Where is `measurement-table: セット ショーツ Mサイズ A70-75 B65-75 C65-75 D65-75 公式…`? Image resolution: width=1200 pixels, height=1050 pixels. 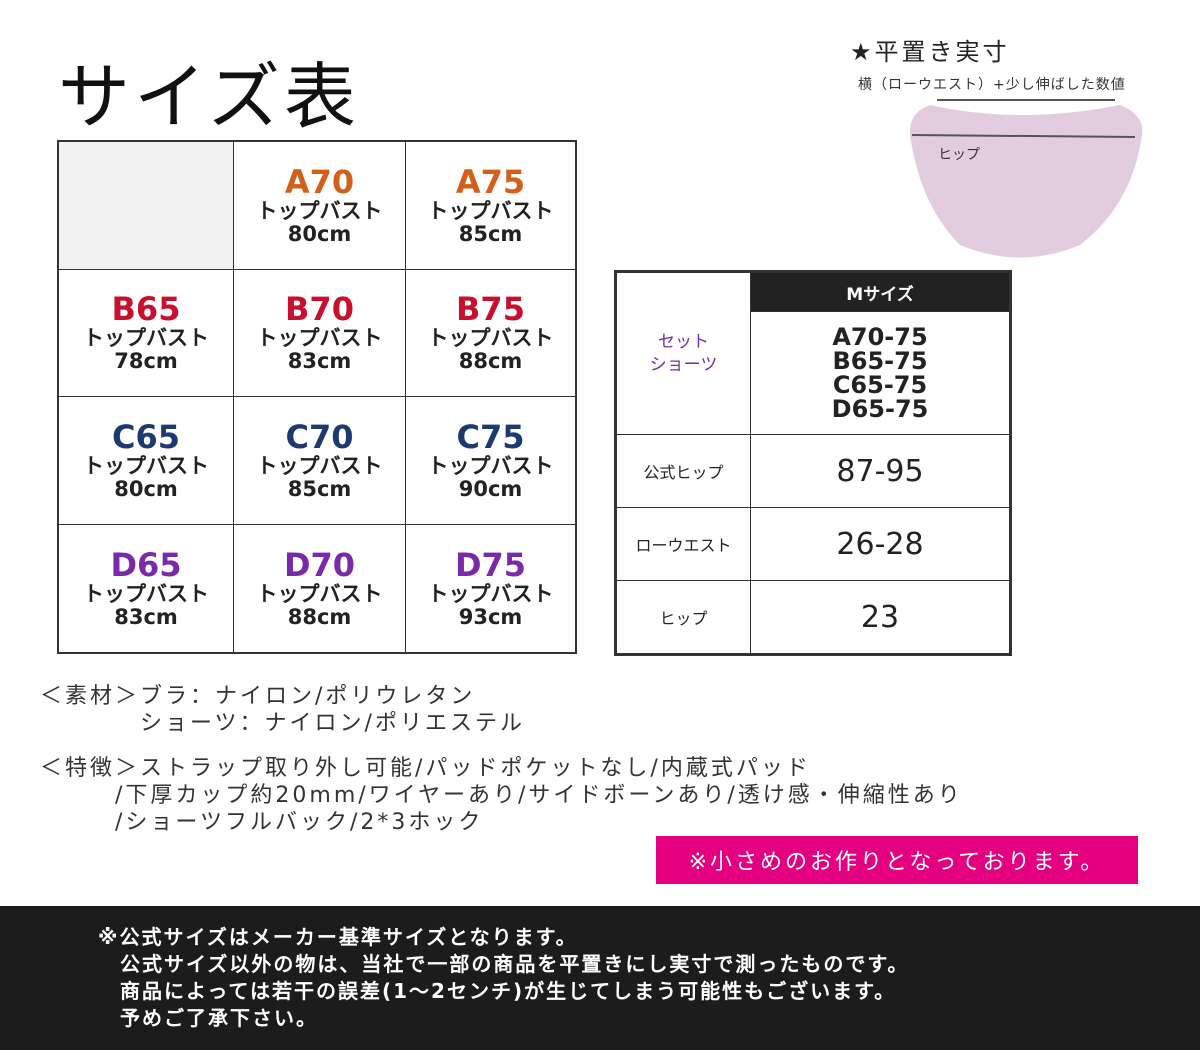 measurement-table: セット ショーツ Mサイズ A70-75 B65-75 C65-75 D65-75 公式… is located at coordinates (813, 463).